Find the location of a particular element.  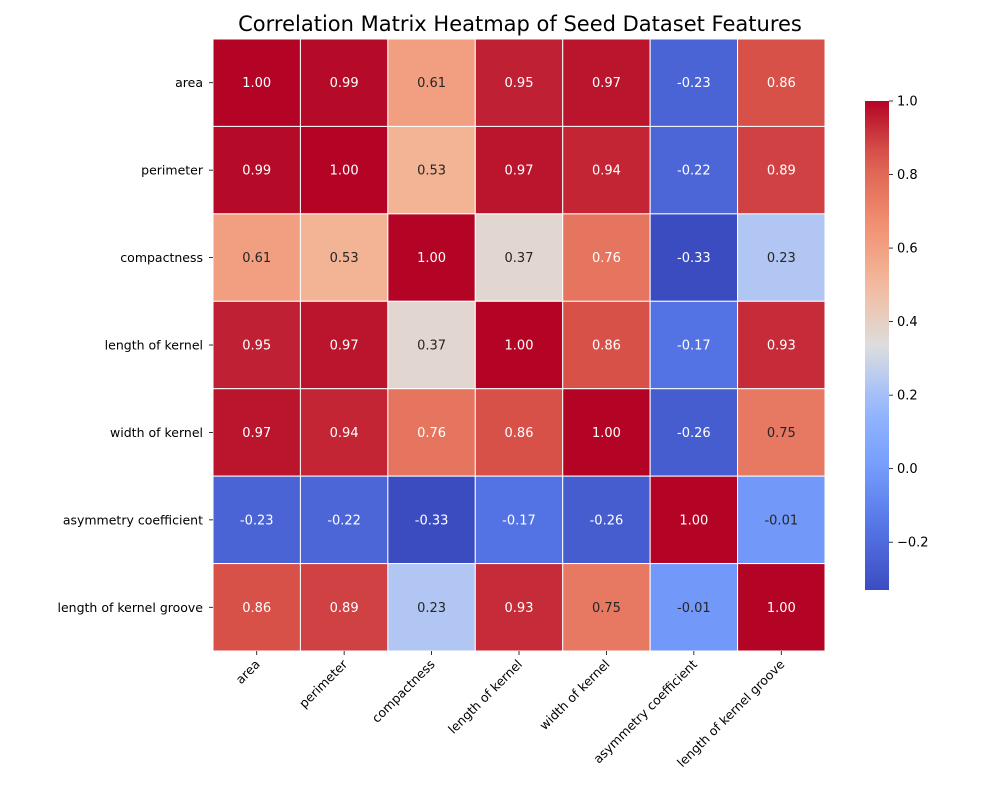

heatmap-cell-label-1-5: -0.22 is located at coordinates (694, 171).